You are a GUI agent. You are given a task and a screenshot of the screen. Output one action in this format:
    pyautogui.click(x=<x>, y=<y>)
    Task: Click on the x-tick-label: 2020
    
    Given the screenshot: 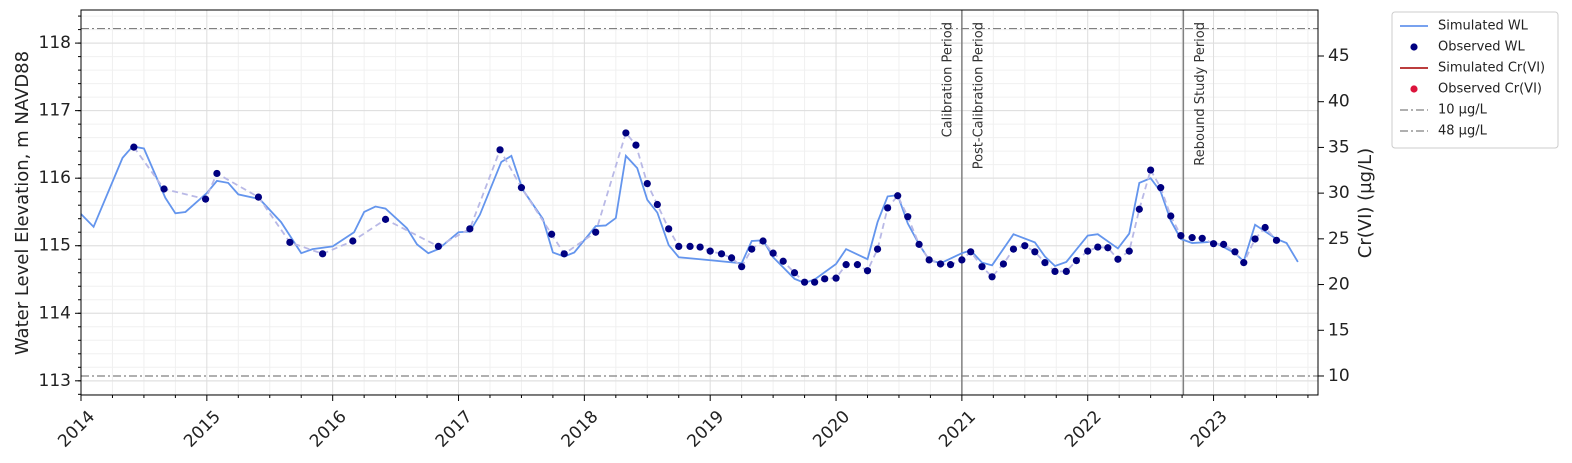 What is the action you would take?
    pyautogui.click(x=831, y=429)
    